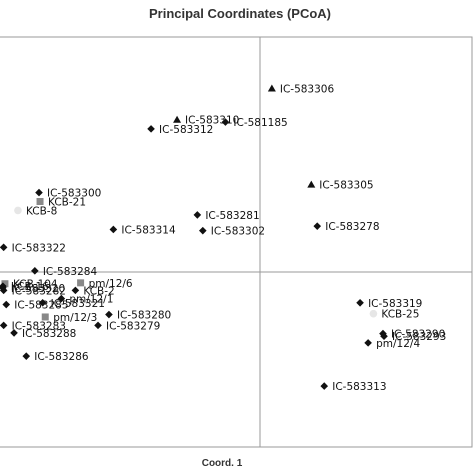 This screenshot has width=474, height=474. What do you see at coordinates (74, 194) in the screenshot?
I see `label-ic-583300: IC-583300` at bounding box center [74, 194].